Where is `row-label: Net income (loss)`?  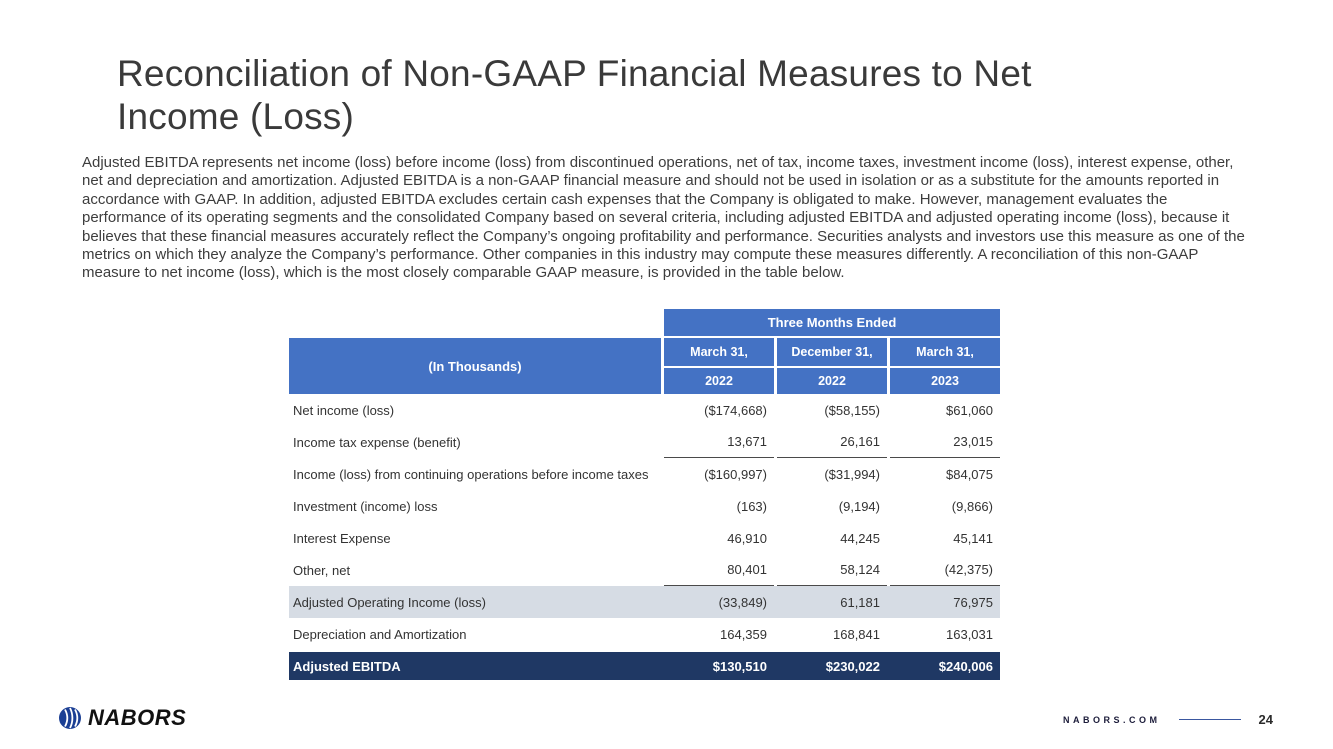 row-label: Net income (loss) is located at coordinates (344, 410).